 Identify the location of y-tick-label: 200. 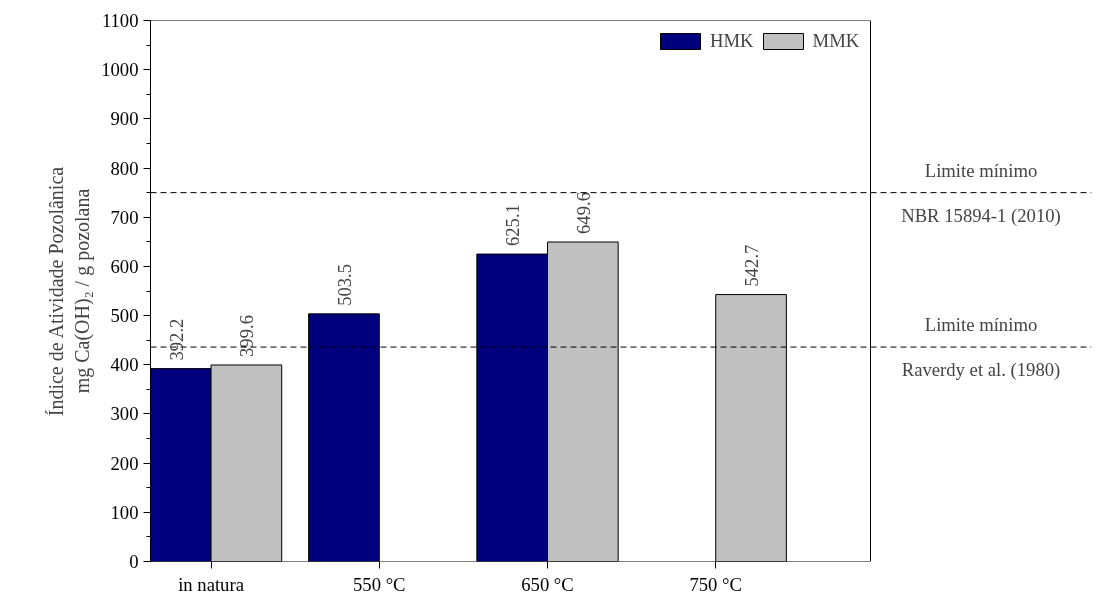
(124, 463).